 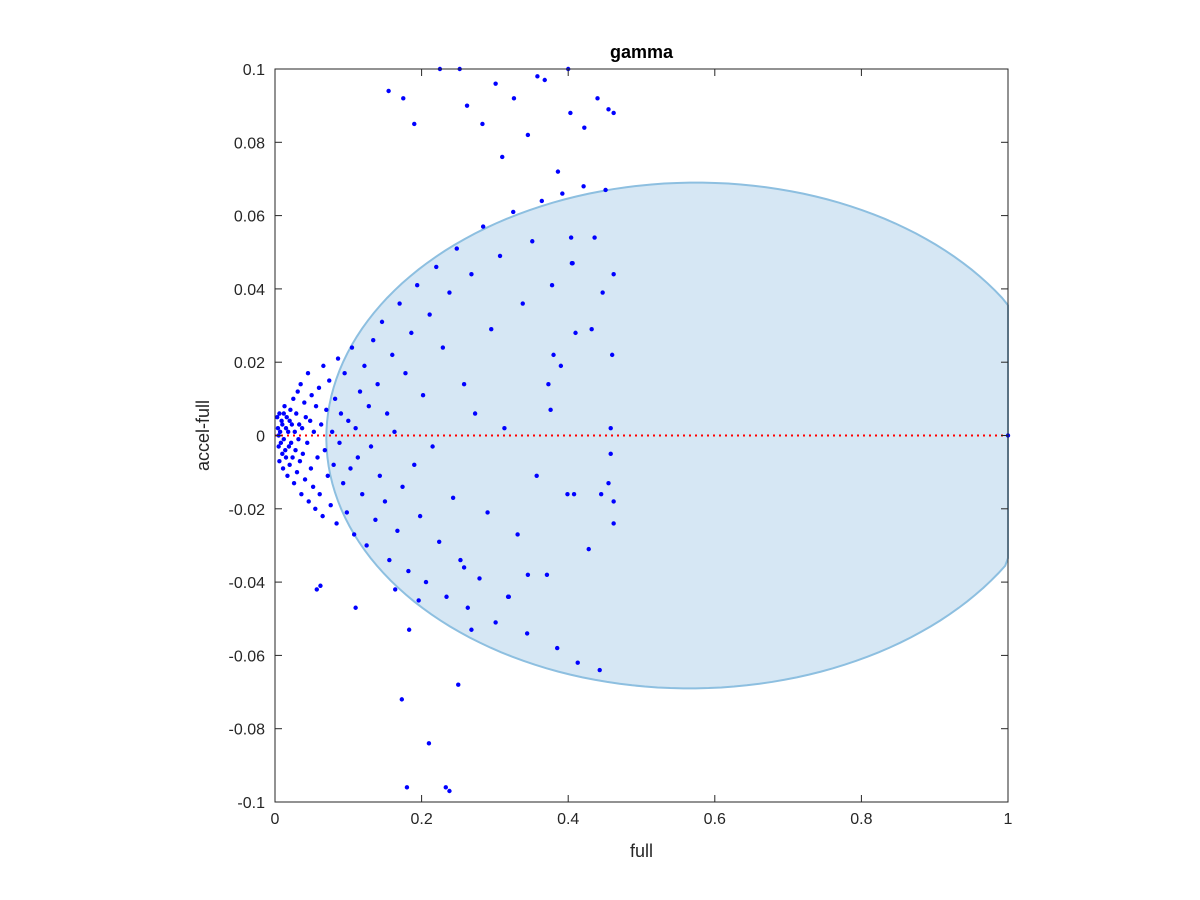 I want to click on y-tick-label: 0, so click(x=260, y=437).